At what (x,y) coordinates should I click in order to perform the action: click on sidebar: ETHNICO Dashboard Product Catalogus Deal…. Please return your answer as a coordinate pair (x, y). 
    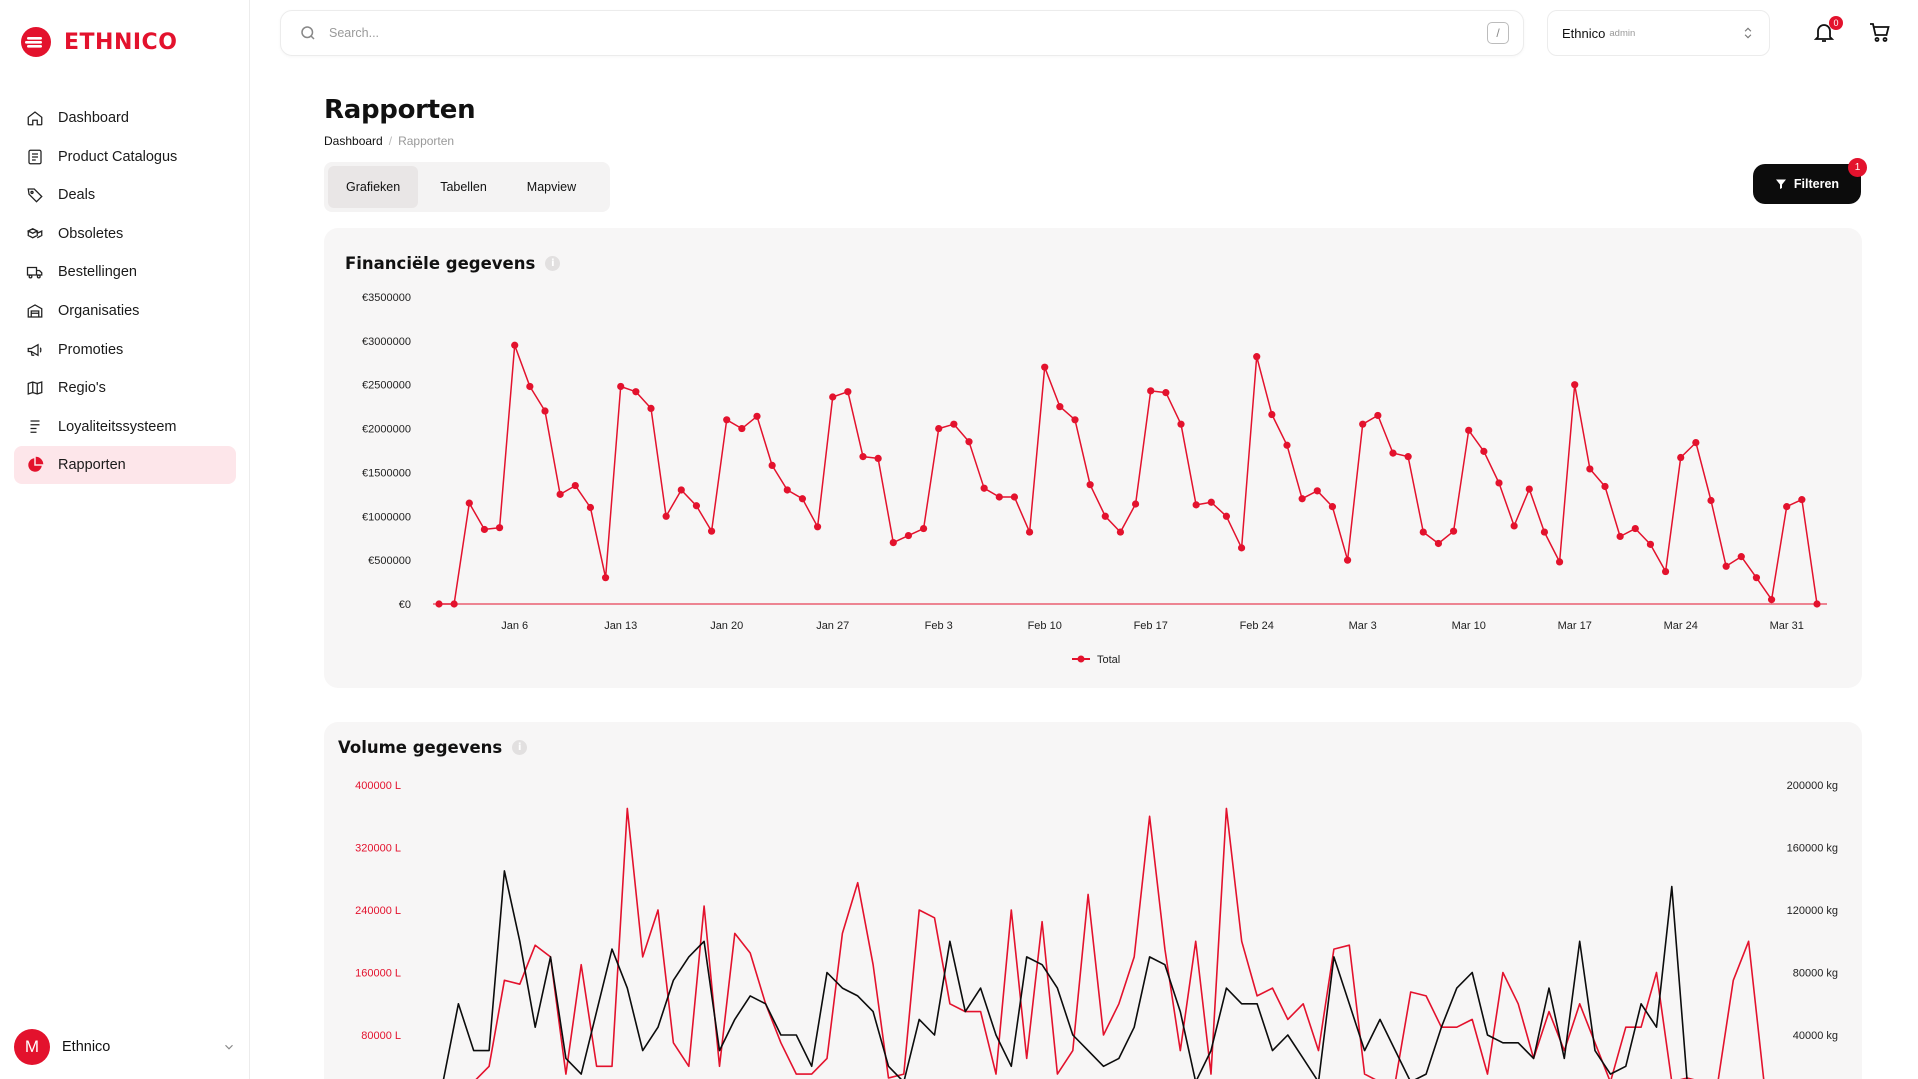
    Looking at the image, I should click on (125, 539).